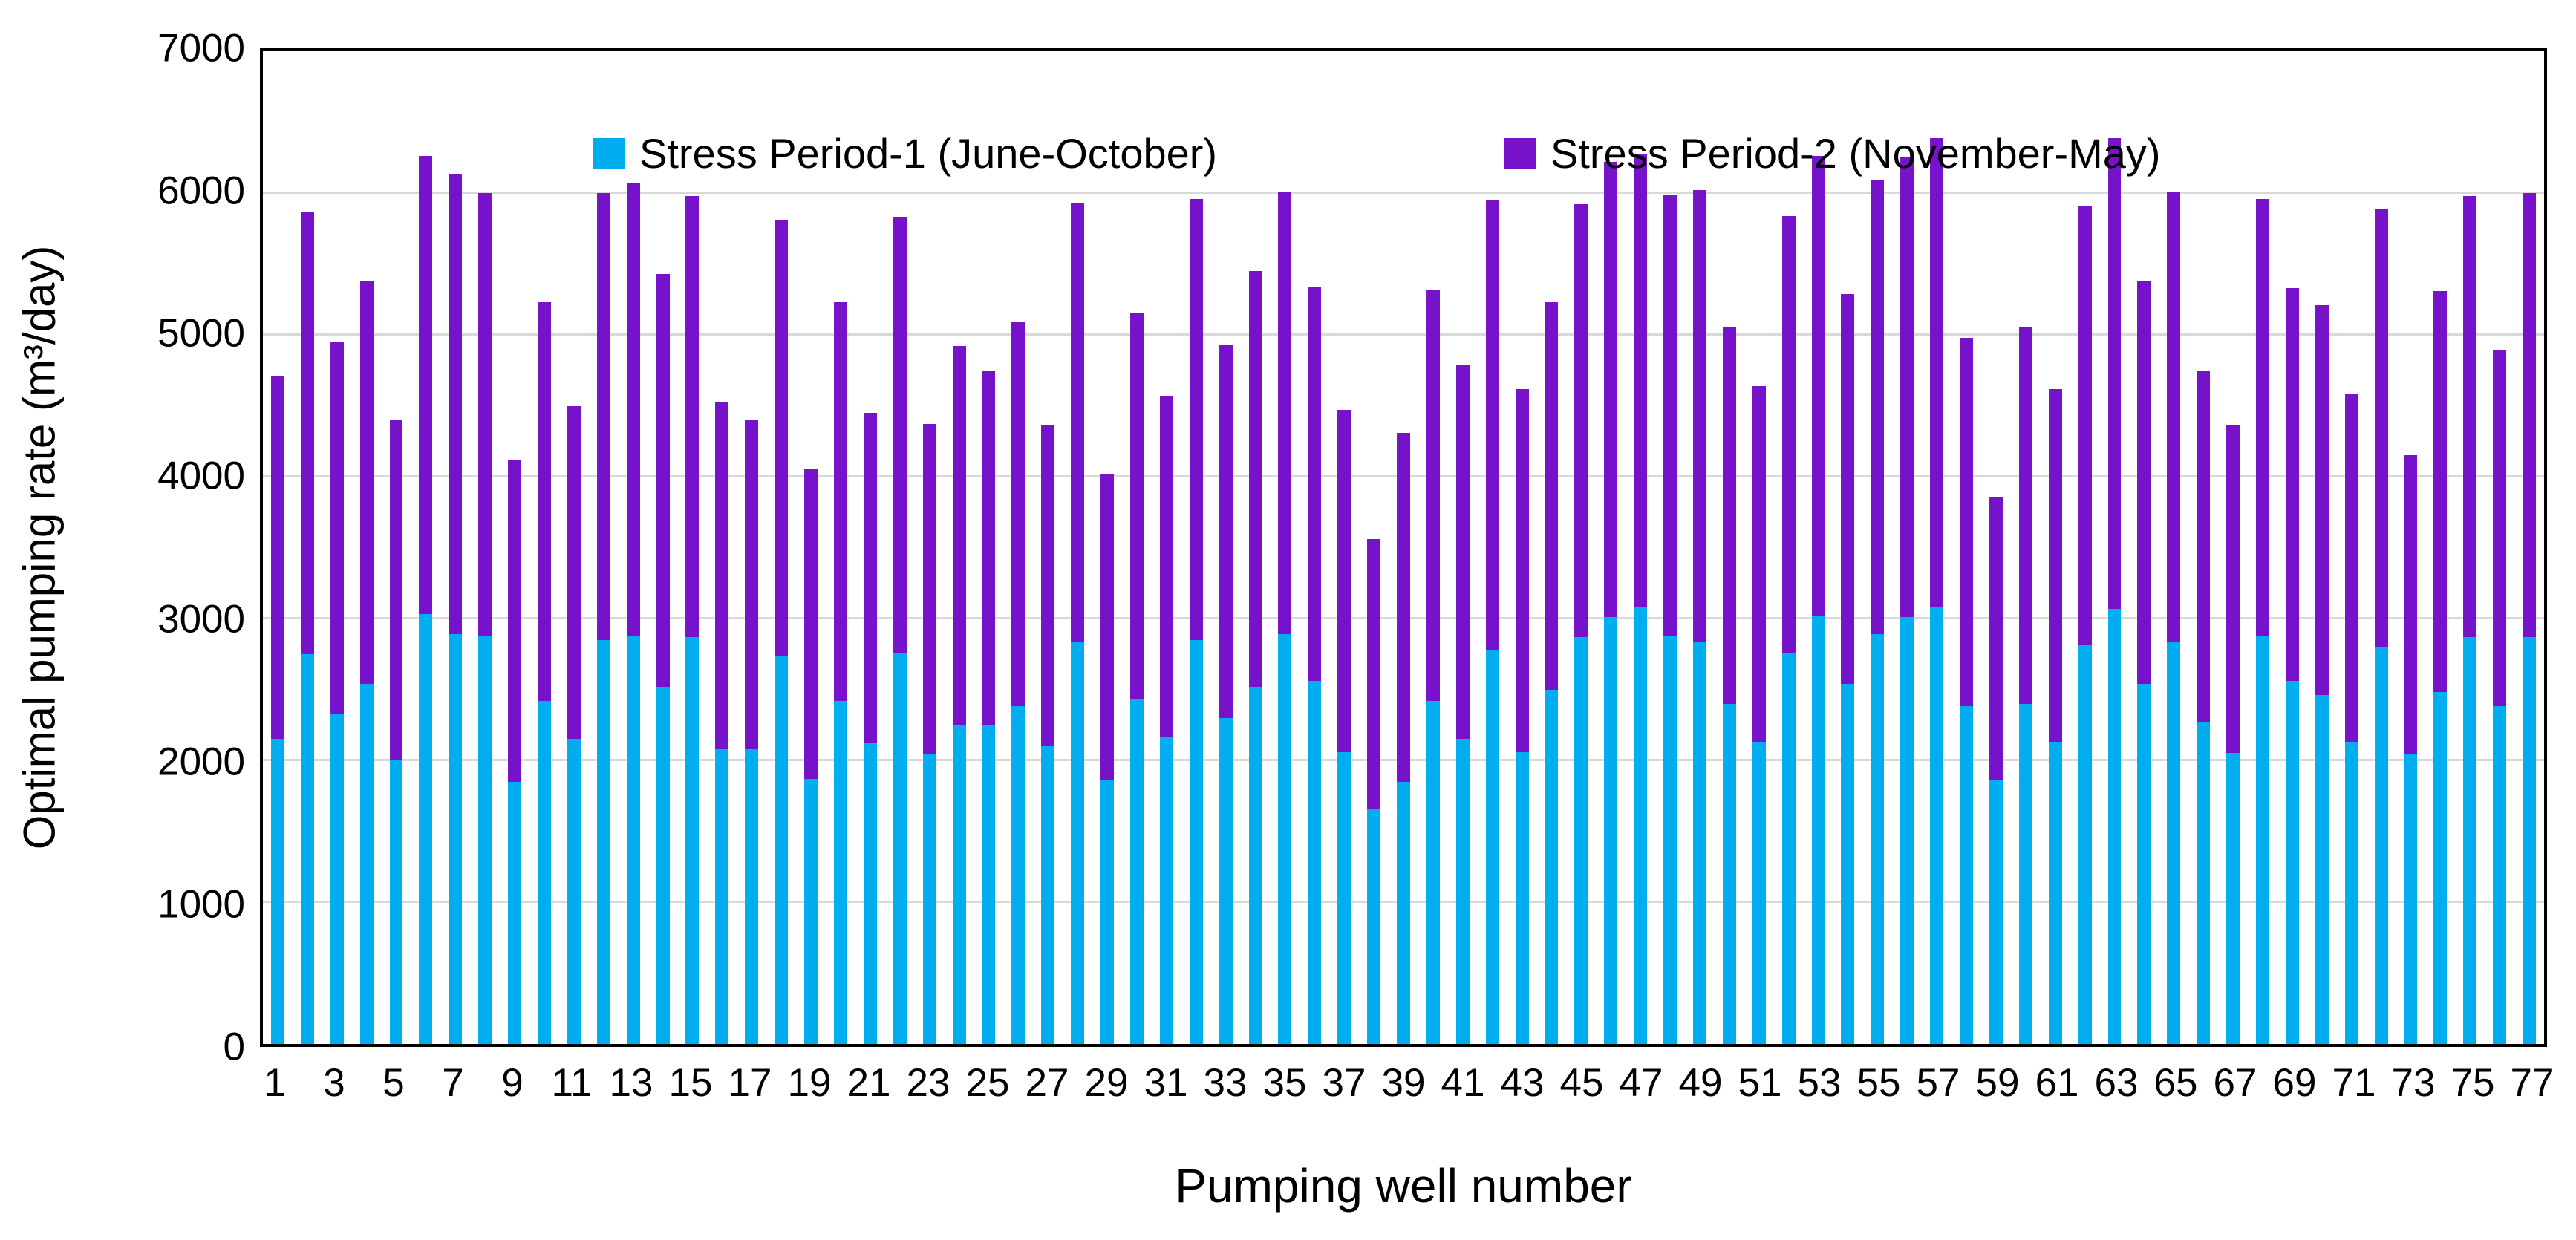 The width and height of the screenshot is (2576, 1240). I want to click on x-tick-label-69: 69, so click(2294, 1083).